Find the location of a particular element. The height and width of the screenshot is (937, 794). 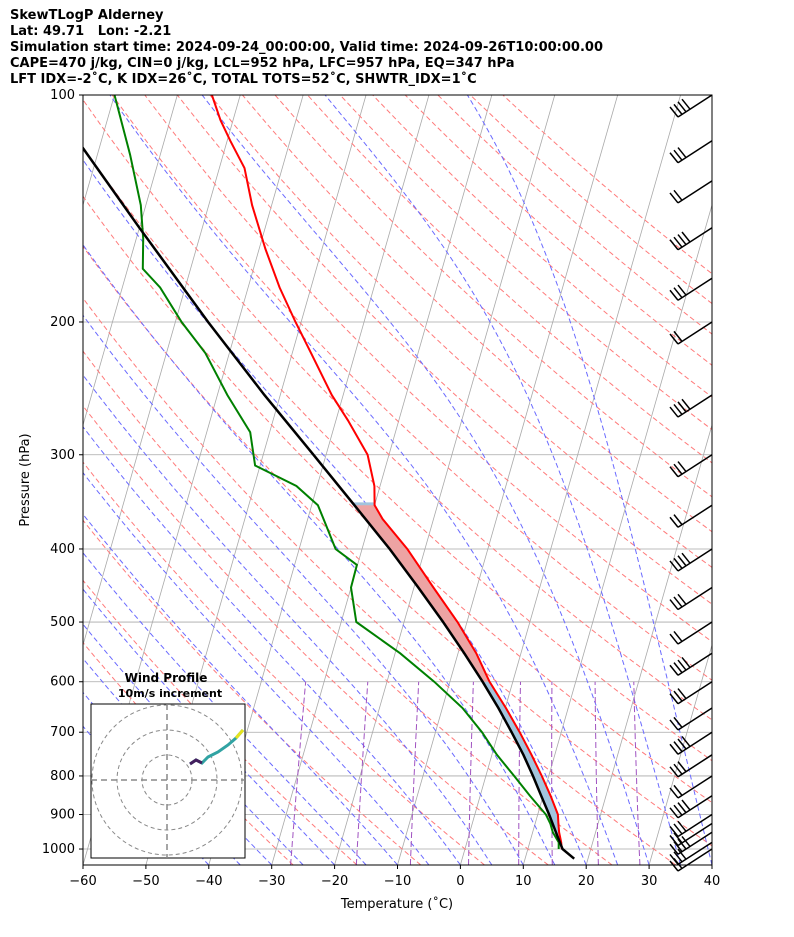

hodograph-subtitle: 10m/s increment is located at coordinates (170, 693).